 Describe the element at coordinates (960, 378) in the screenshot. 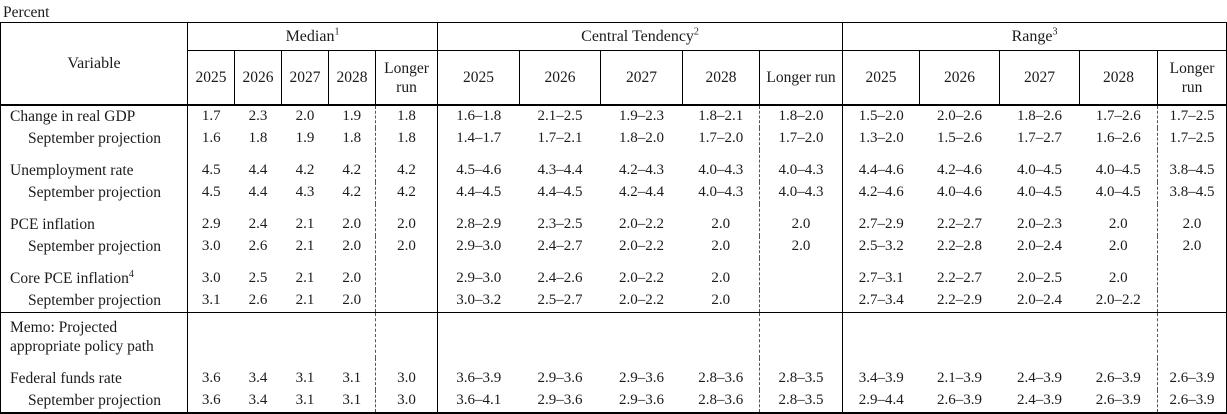

I see `value-cell: 2.1–3.9` at that location.